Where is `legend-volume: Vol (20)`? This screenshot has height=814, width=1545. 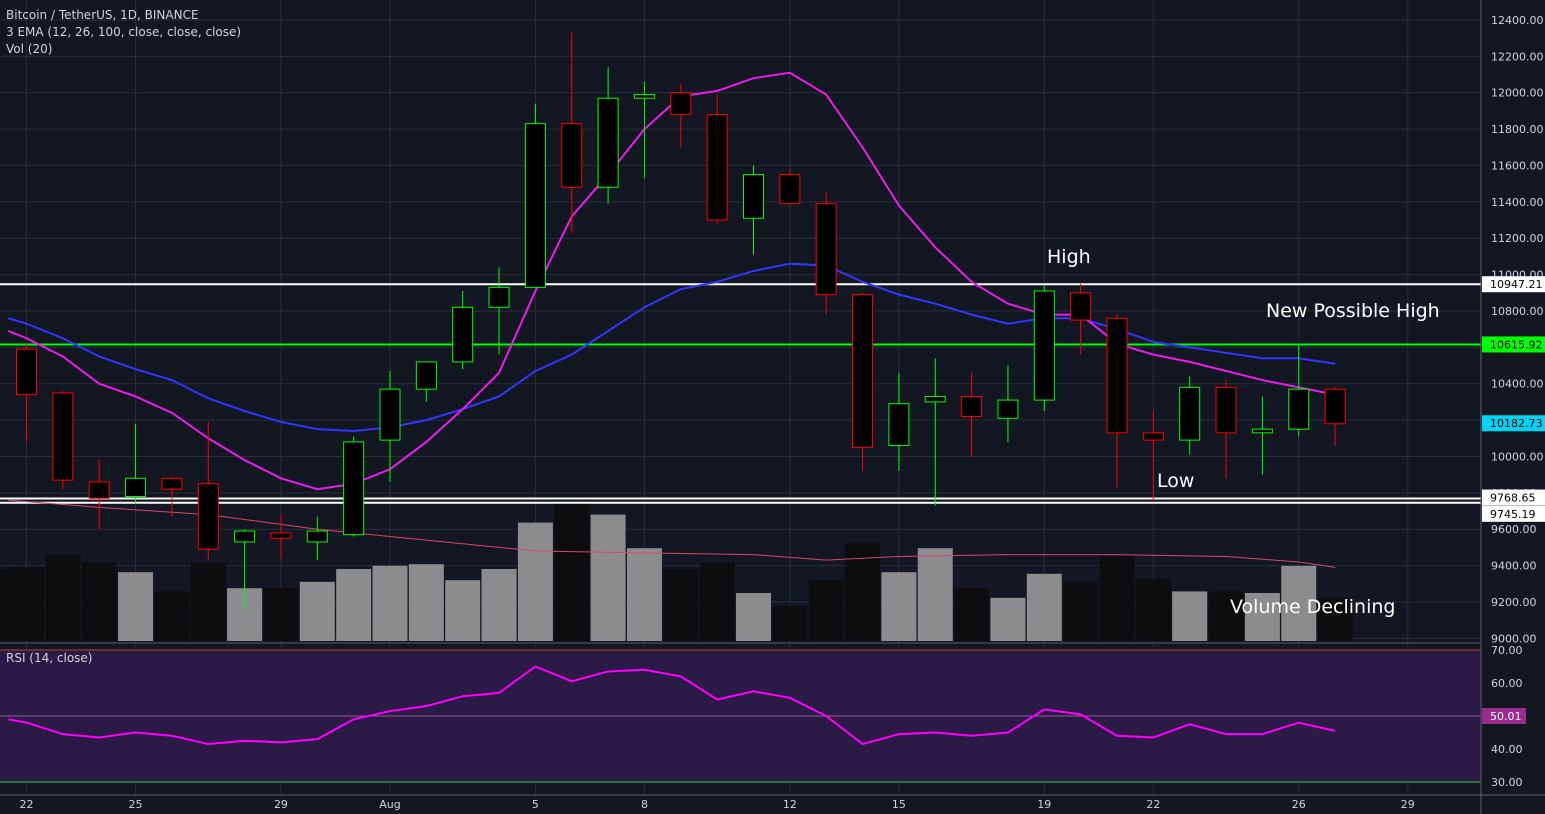 legend-volume: Vol (20) is located at coordinates (29, 49).